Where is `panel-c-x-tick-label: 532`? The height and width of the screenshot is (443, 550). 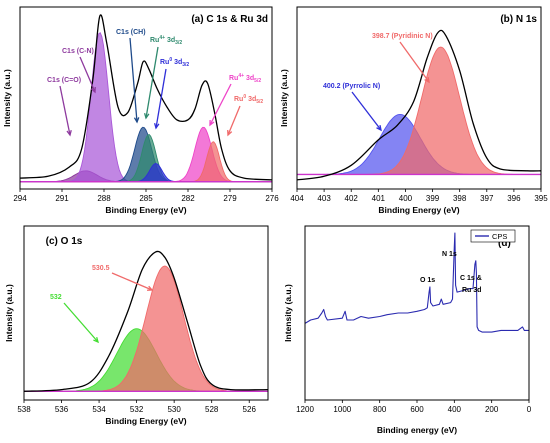 panel-c-x-tick-label: 532 is located at coordinates (137, 409).